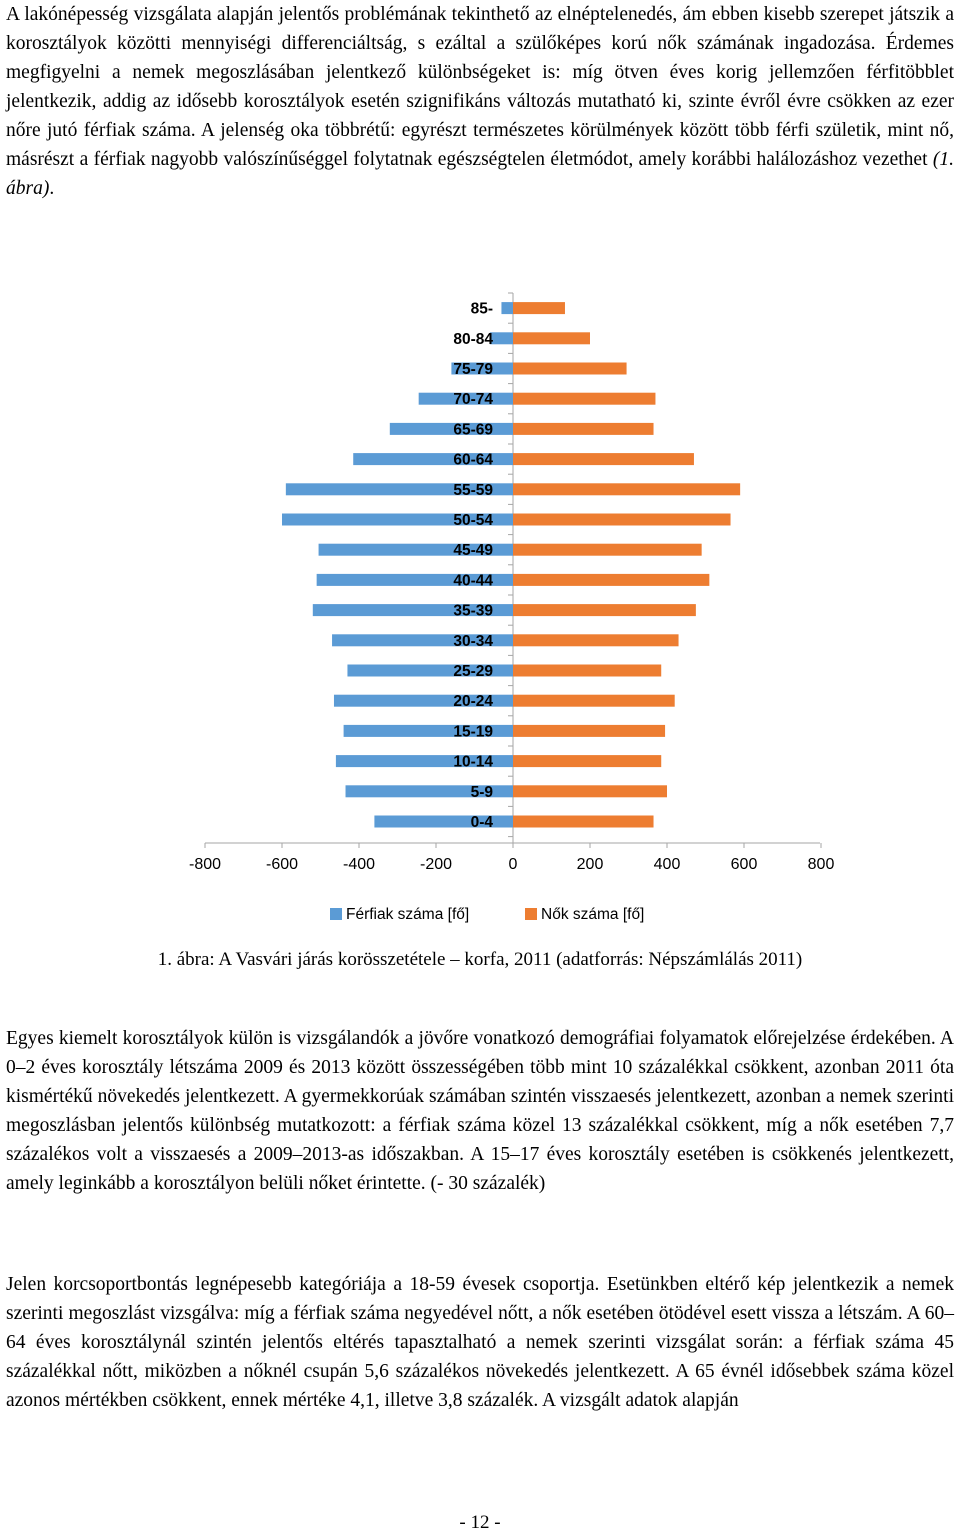  What do you see at coordinates (473, 429) in the screenshot?
I see `y-tick-label: 65-69` at bounding box center [473, 429].